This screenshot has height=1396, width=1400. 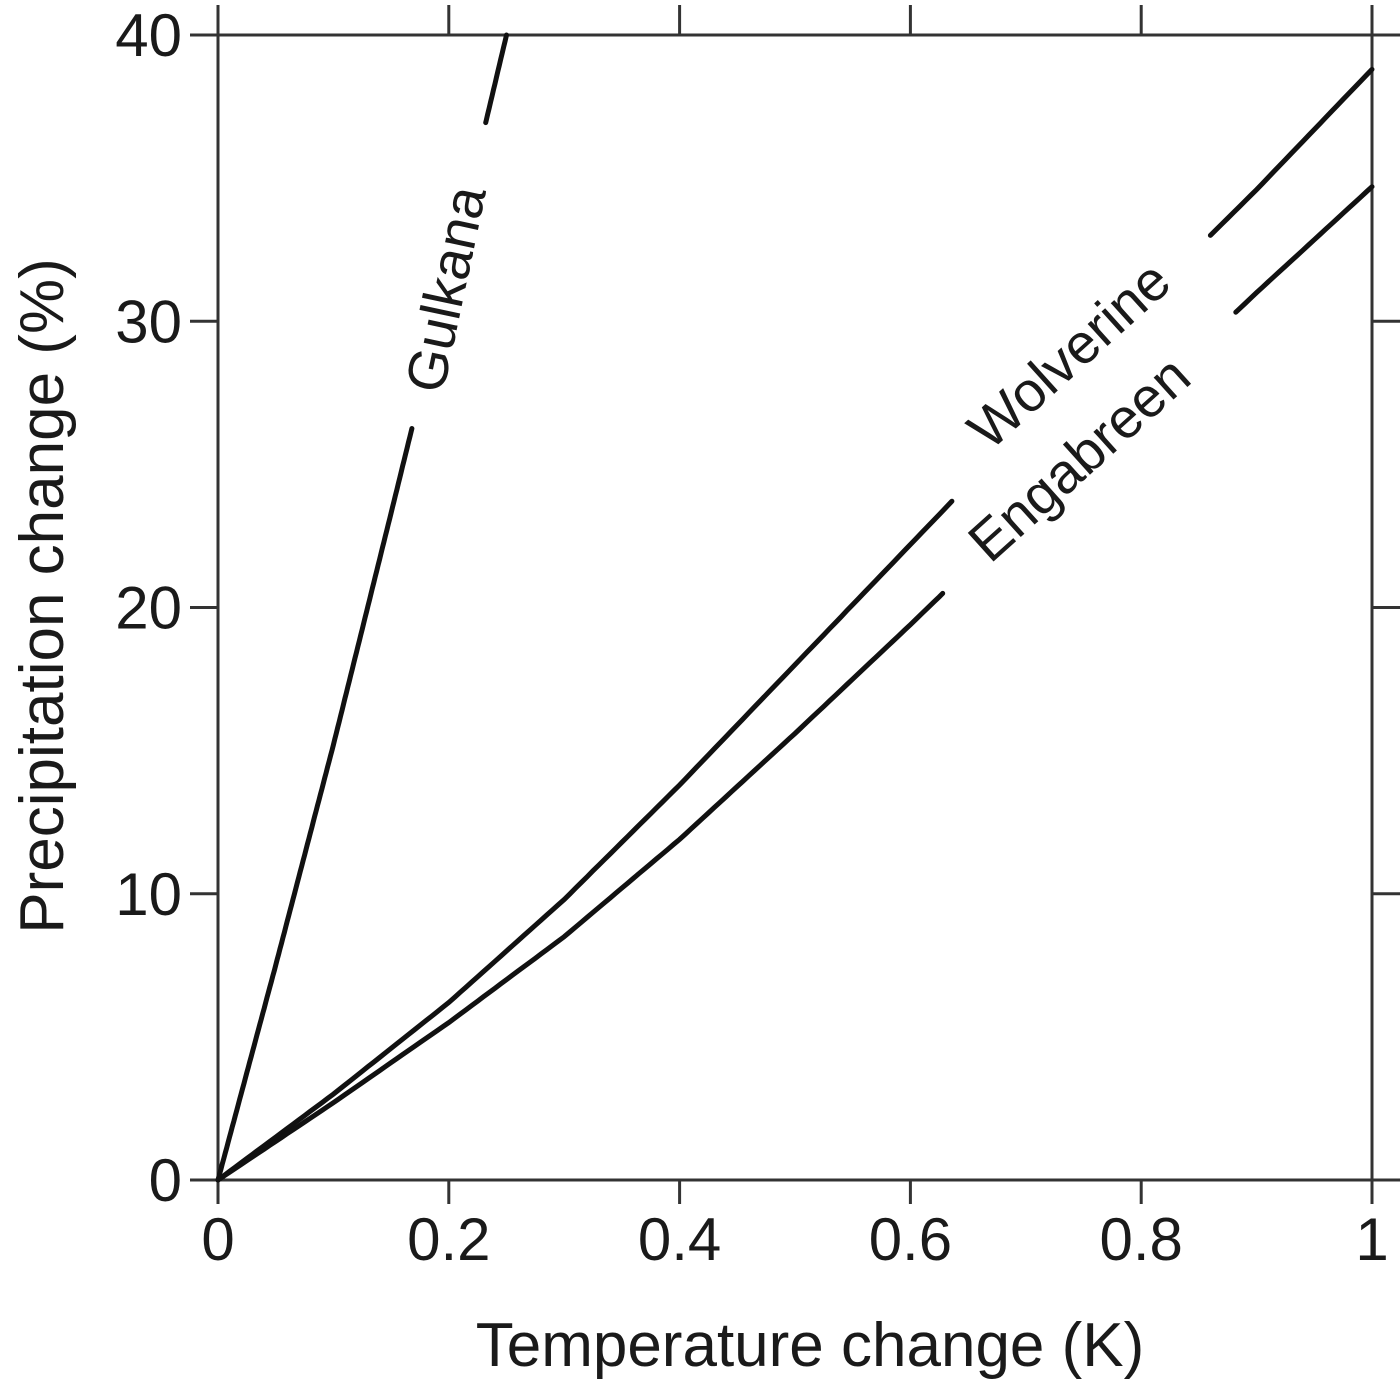 What do you see at coordinates (165, 1180) in the screenshot?
I see `y-tick-label: 0` at bounding box center [165, 1180].